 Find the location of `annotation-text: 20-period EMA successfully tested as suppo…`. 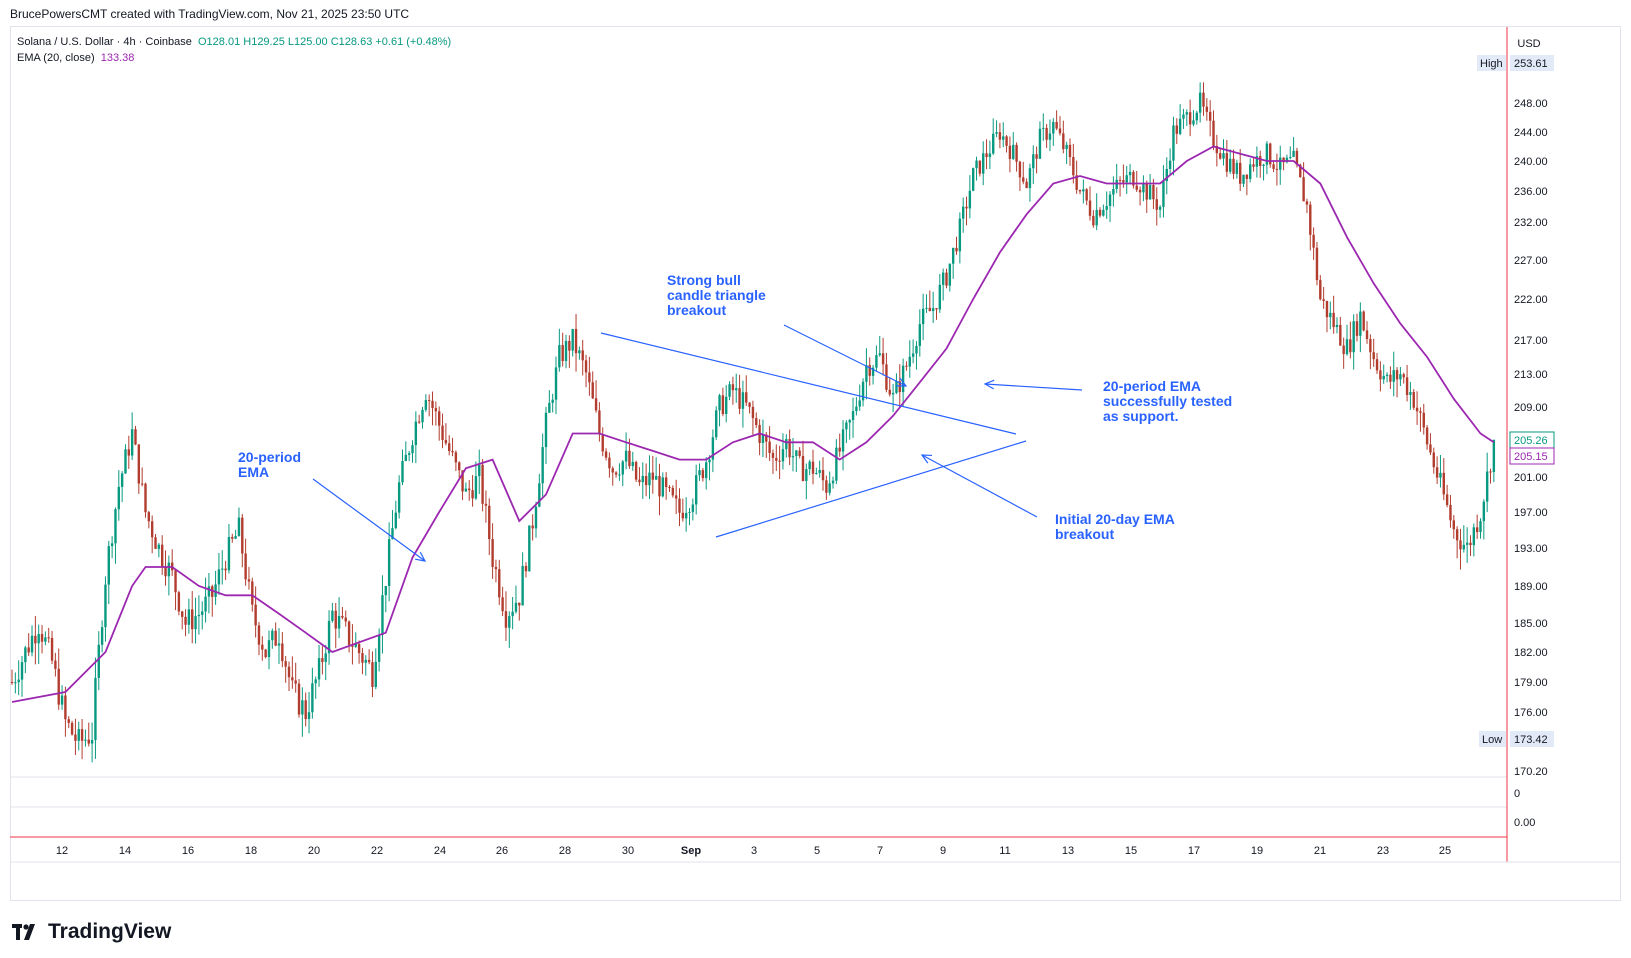

annotation-text: 20-period EMA successfully tested as suppo… is located at coordinates (1167, 401).